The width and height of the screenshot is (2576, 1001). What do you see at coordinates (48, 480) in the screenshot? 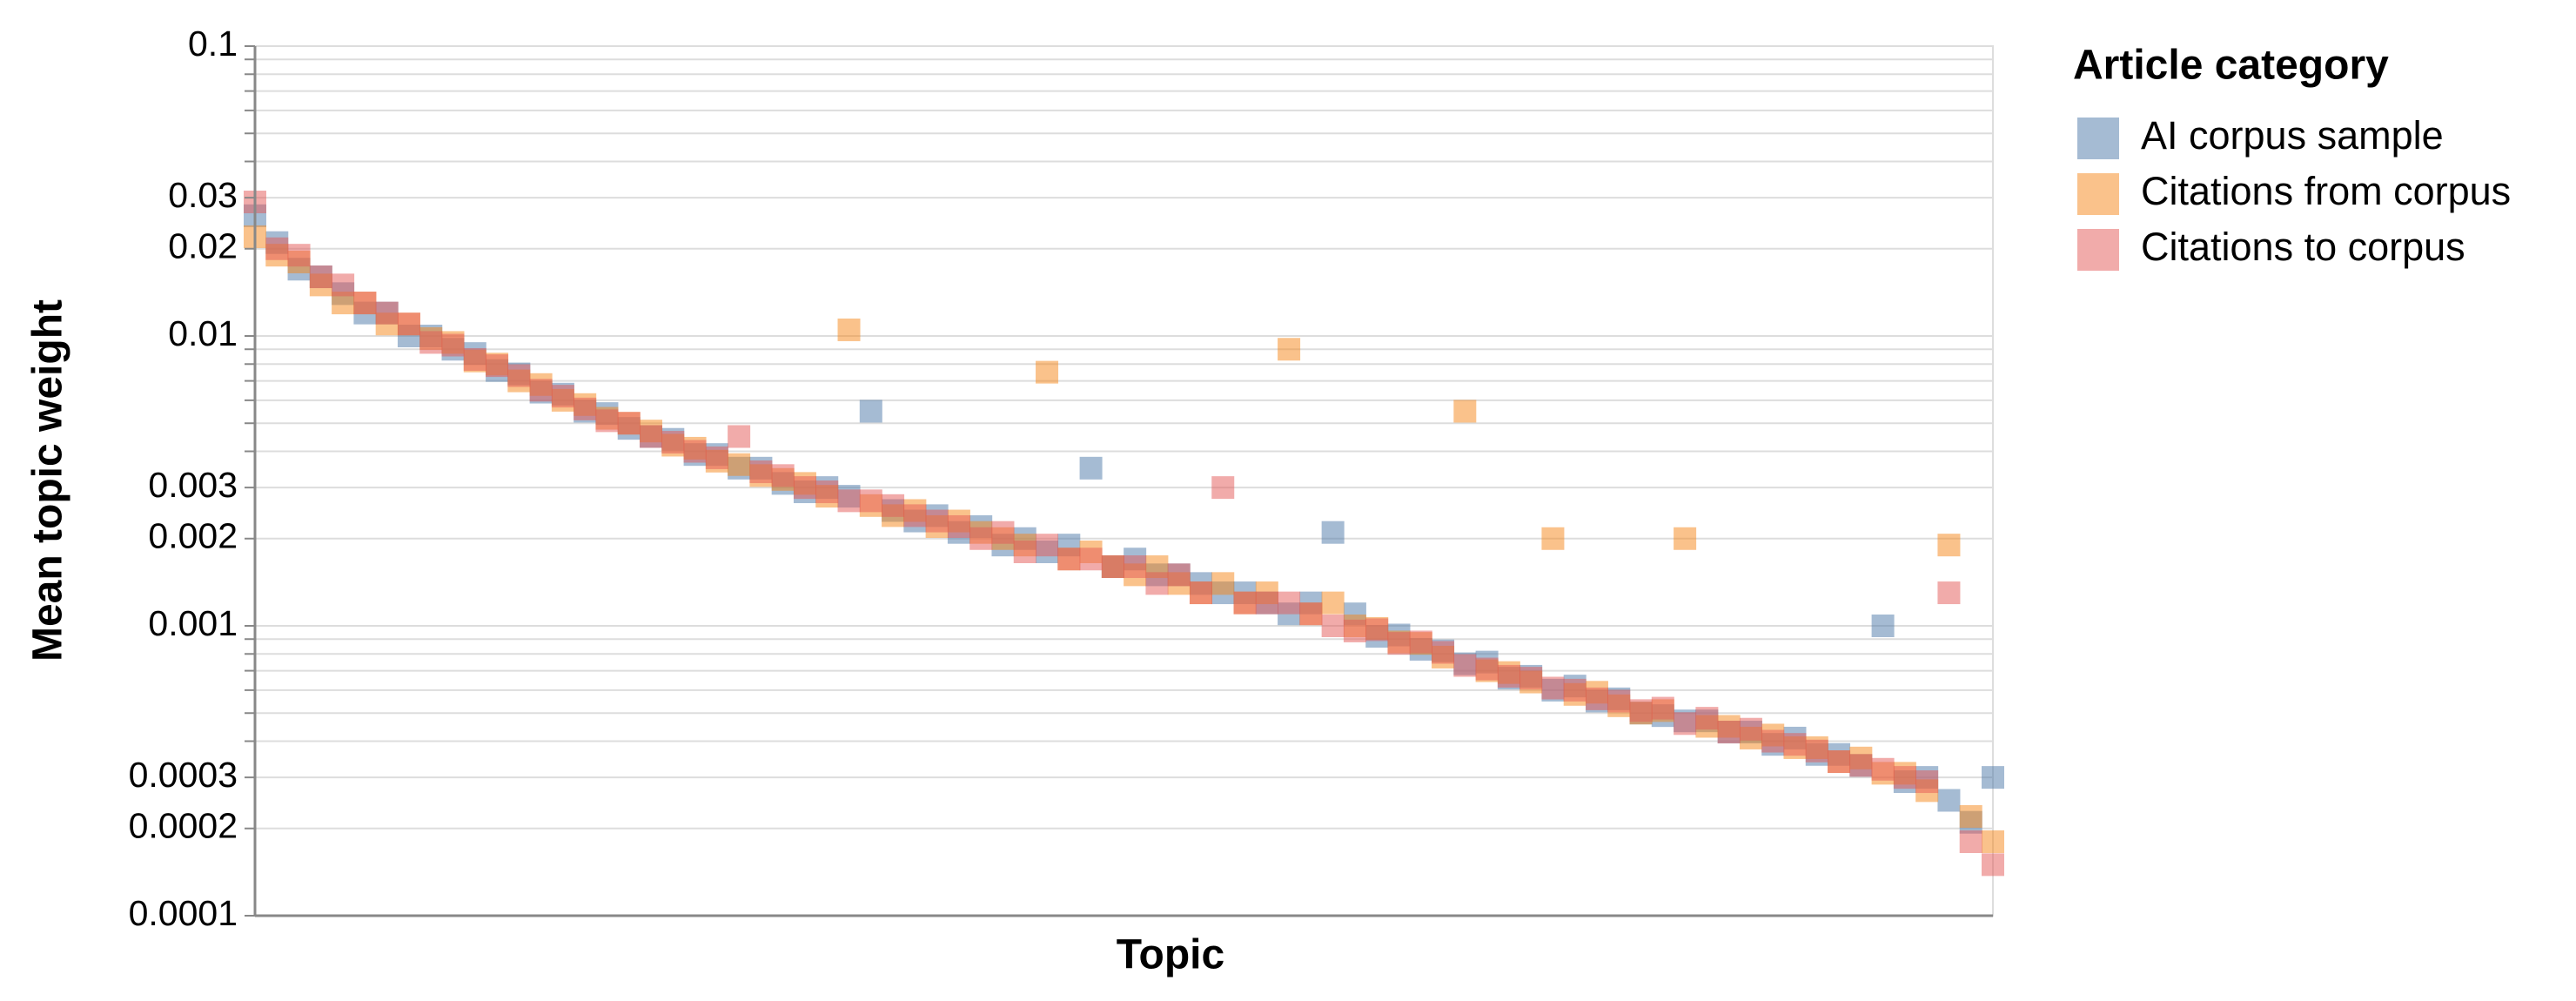
I see `y-axis-title: Mean topic weight` at bounding box center [48, 480].